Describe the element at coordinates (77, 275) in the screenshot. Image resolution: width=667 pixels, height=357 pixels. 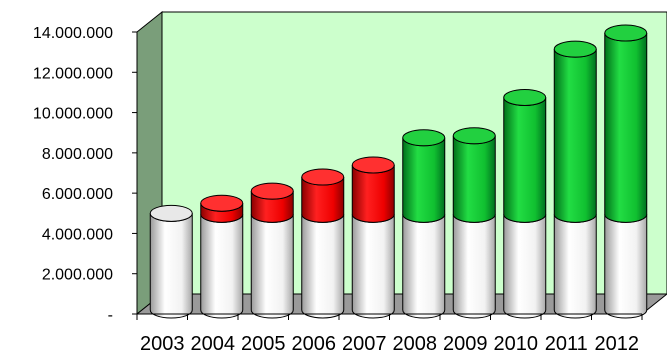
I see `y-tick-label: 2.000.000` at that location.